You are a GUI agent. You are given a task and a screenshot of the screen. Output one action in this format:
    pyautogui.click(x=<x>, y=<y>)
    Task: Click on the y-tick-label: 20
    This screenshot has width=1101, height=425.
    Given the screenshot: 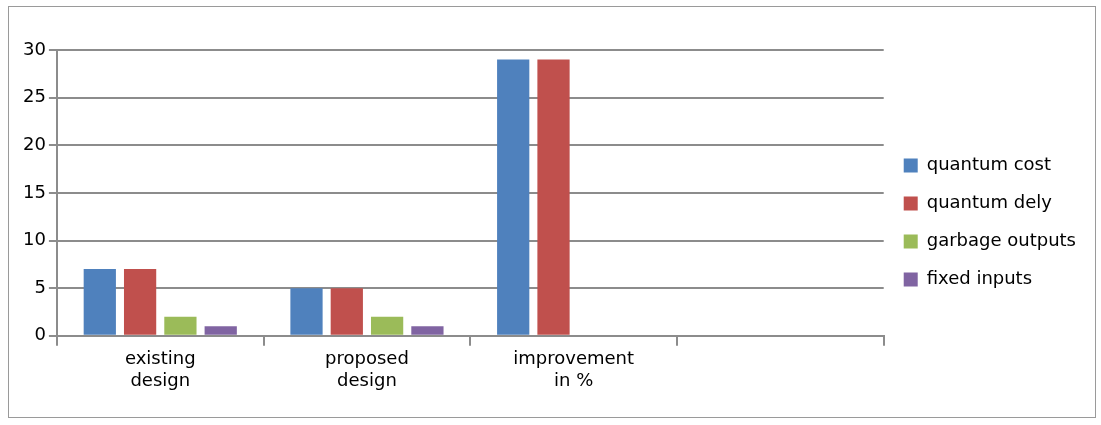 What is the action you would take?
    pyautogui.click(x=34, y=143)
    